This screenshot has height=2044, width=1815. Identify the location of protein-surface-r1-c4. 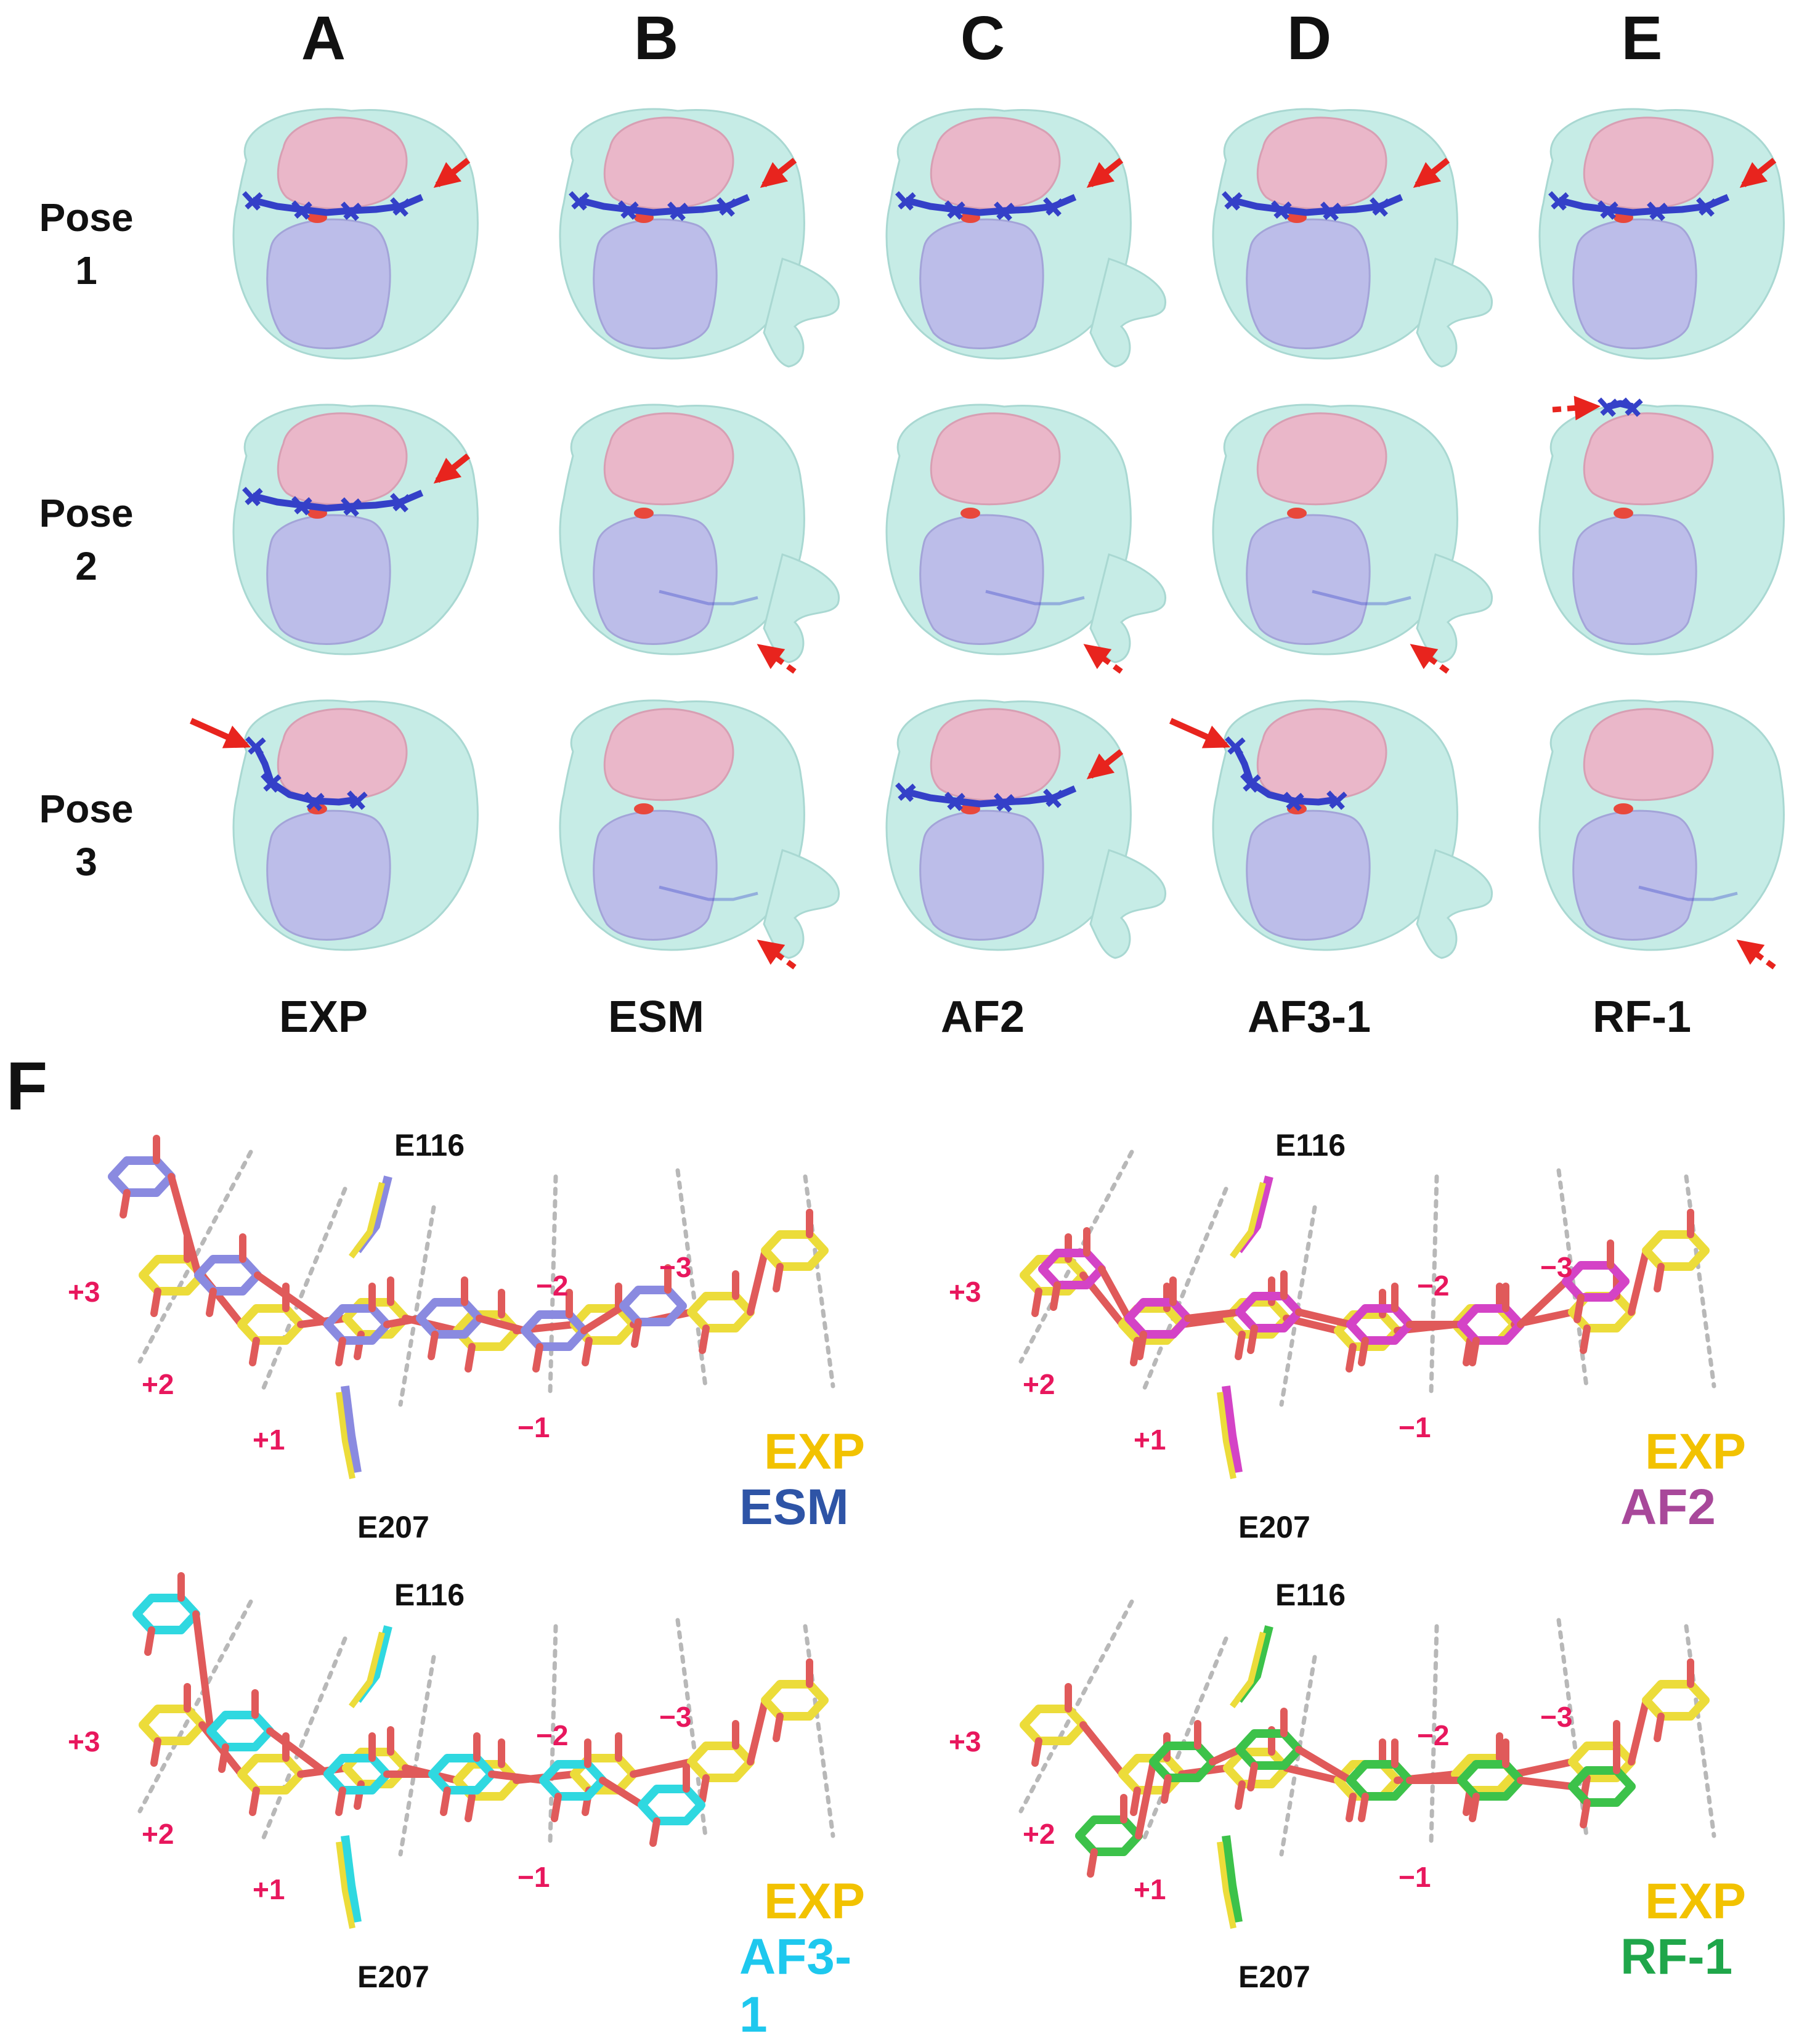
(1352, 238).